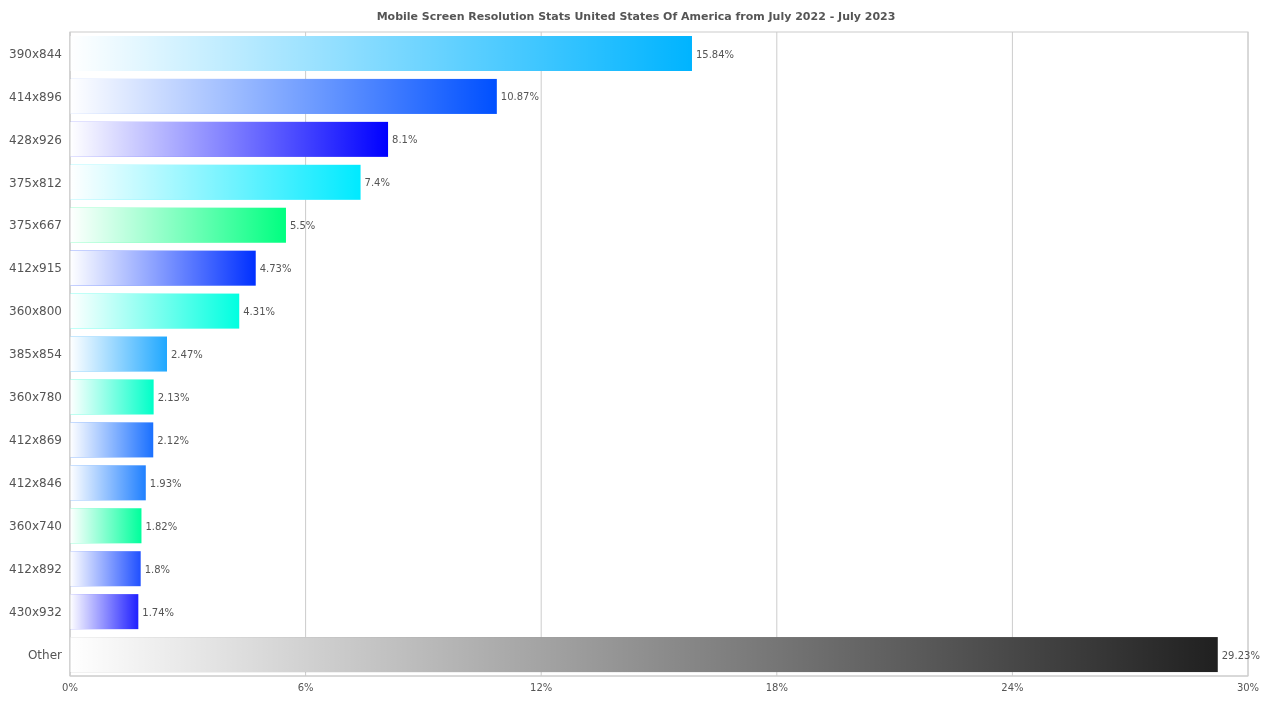 Image resolution: width=1280 pixels, height=720 pixels. I want to click on data-label: 5.5%, so click(302, 226).